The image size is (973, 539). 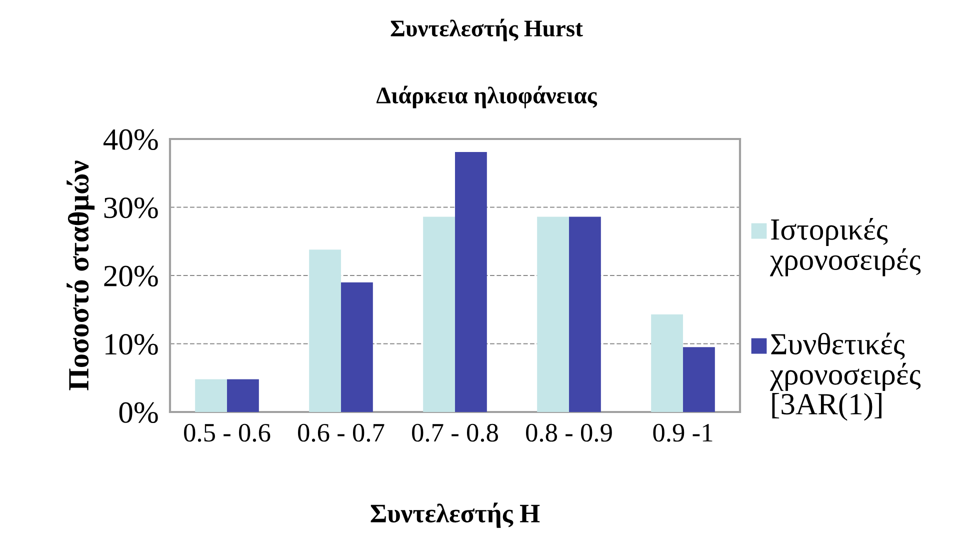 What do you see at coordinates (682, 433) in the screenshot?
I see `x-tick-label: 0.9 -1` at bounding box center [682, 433].